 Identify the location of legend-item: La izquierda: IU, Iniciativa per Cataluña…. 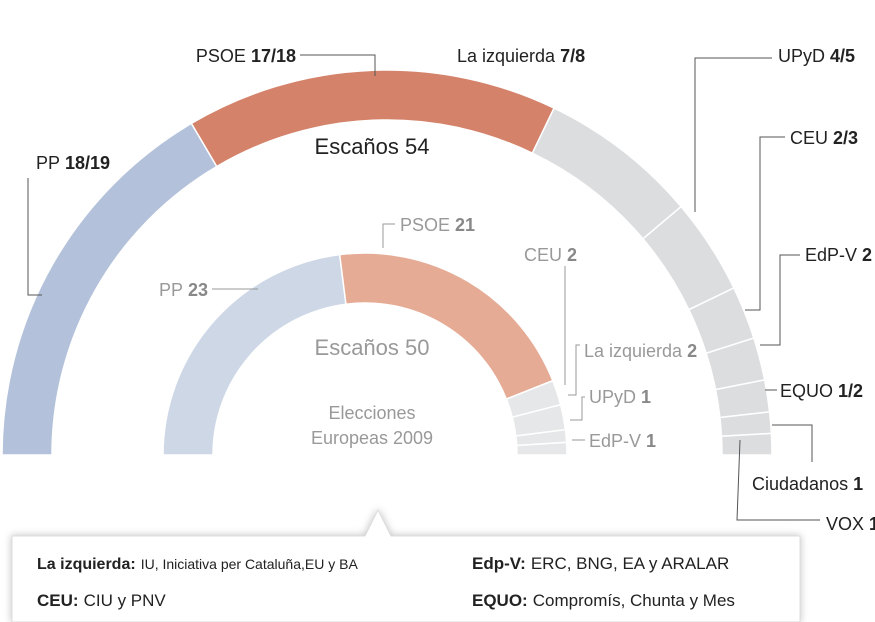
(197, 564).